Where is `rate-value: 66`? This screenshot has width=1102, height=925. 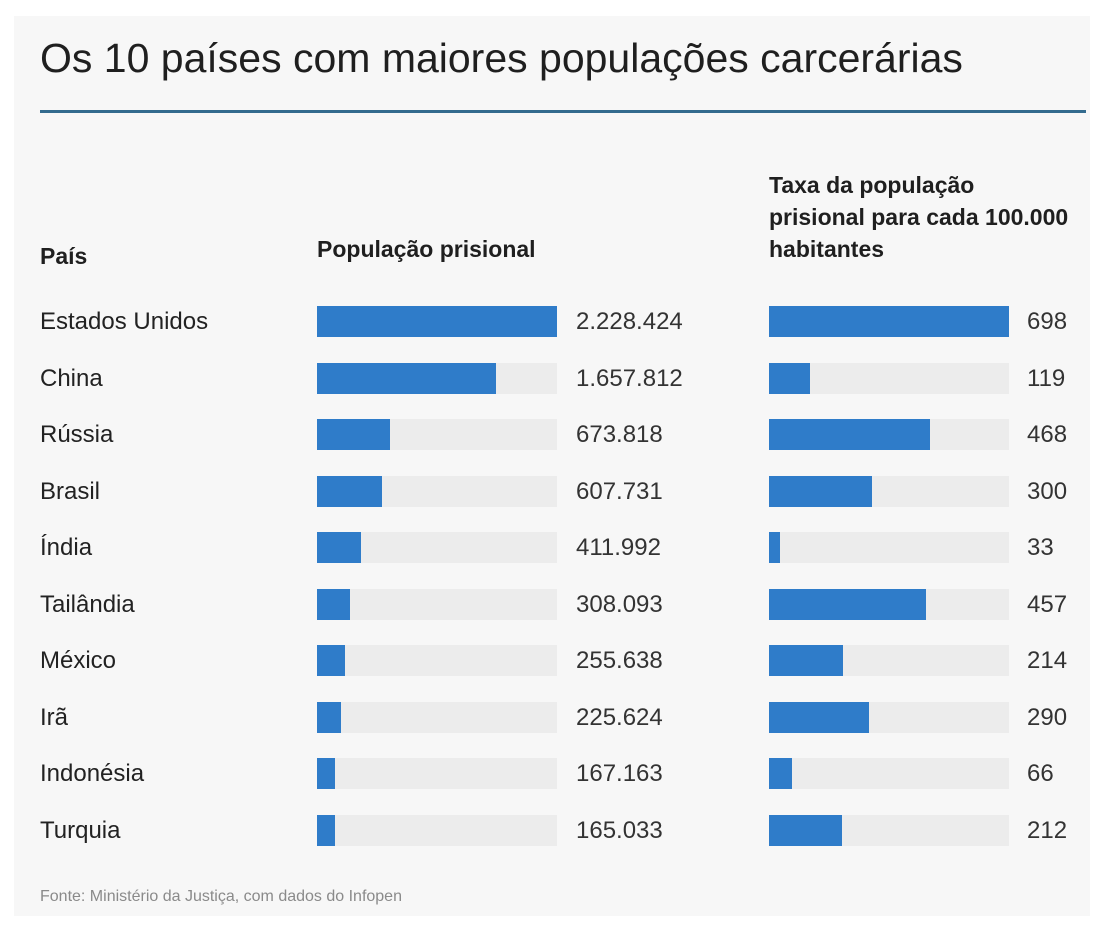 rate-value: 66 is located at coordinates (1040, 773).